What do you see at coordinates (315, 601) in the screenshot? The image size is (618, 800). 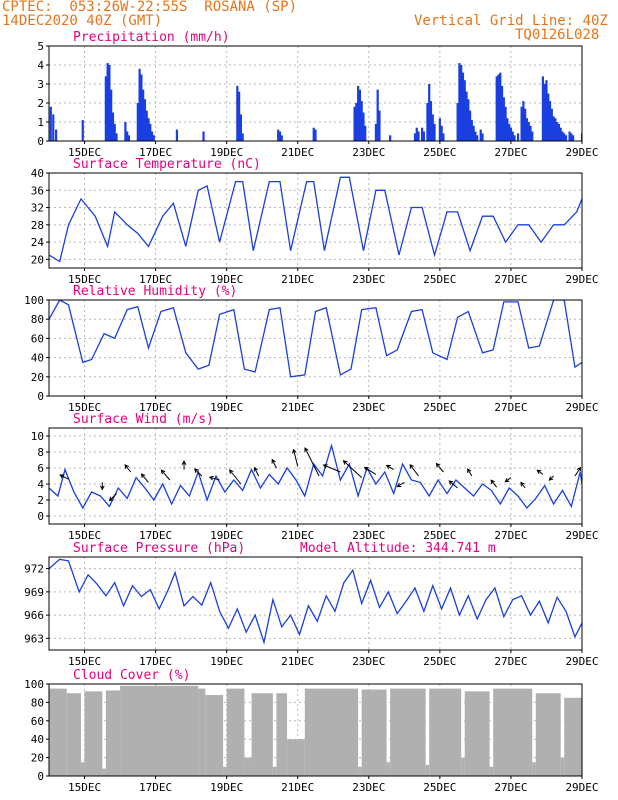 I see `pressure-series-line` at bounding box center [315, 601].